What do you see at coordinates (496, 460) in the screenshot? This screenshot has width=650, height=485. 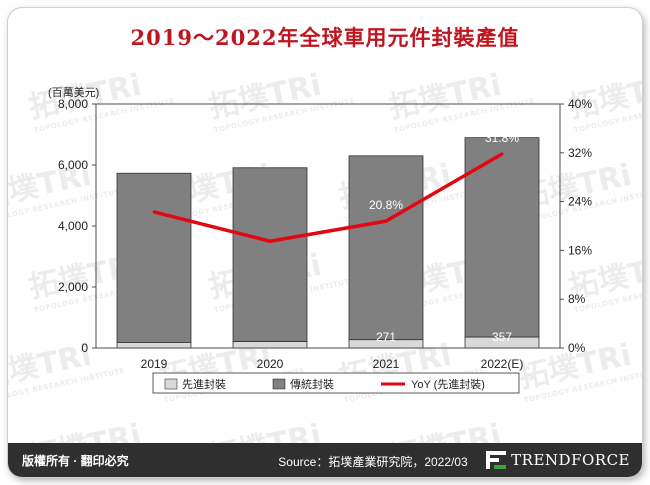 I see `trendforce-logo-icon` at bounding box center [496, 460].